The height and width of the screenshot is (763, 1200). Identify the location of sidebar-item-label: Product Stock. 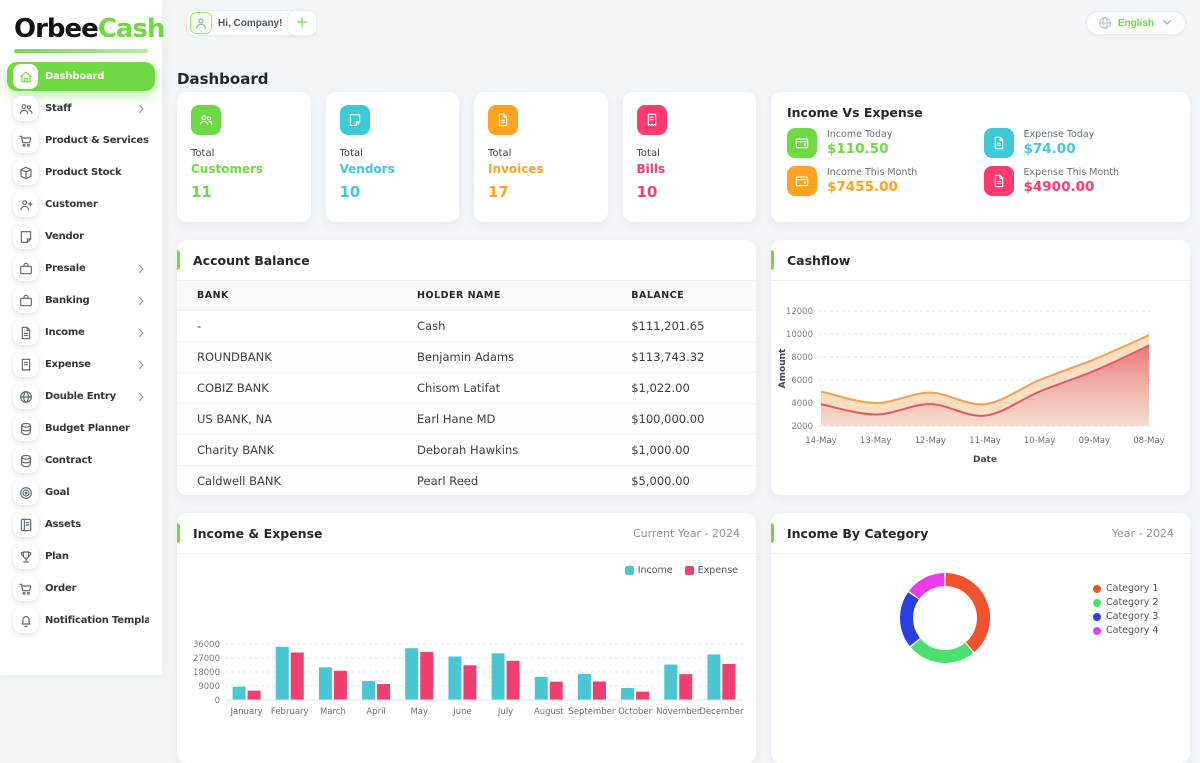
(83, 172).